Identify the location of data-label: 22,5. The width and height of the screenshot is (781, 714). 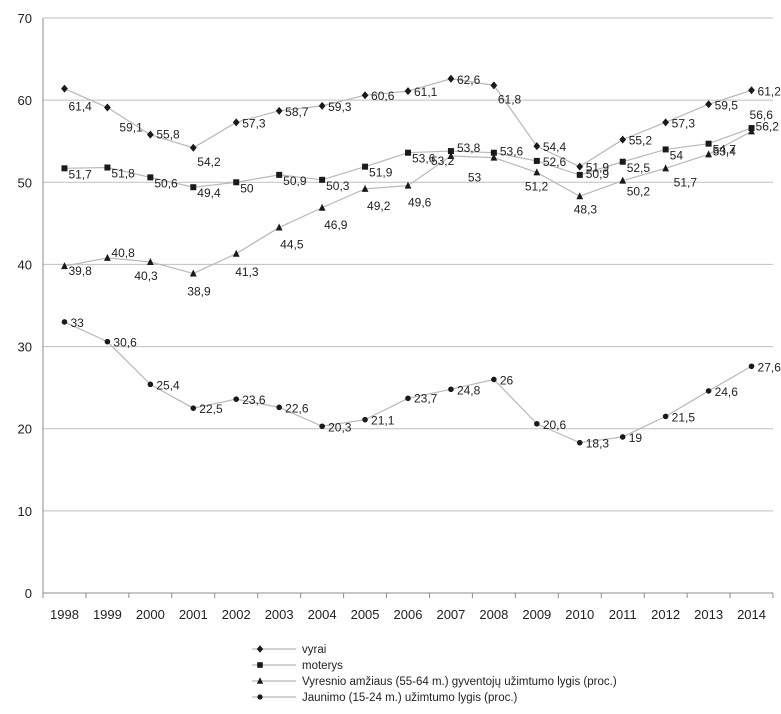
(211, 409).